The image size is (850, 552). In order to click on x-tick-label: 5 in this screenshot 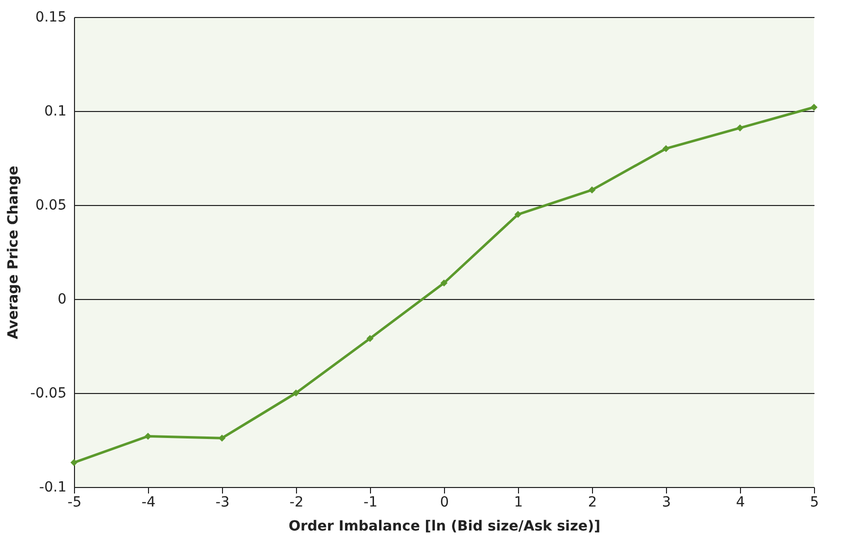, I will do `click(814, 502)`.